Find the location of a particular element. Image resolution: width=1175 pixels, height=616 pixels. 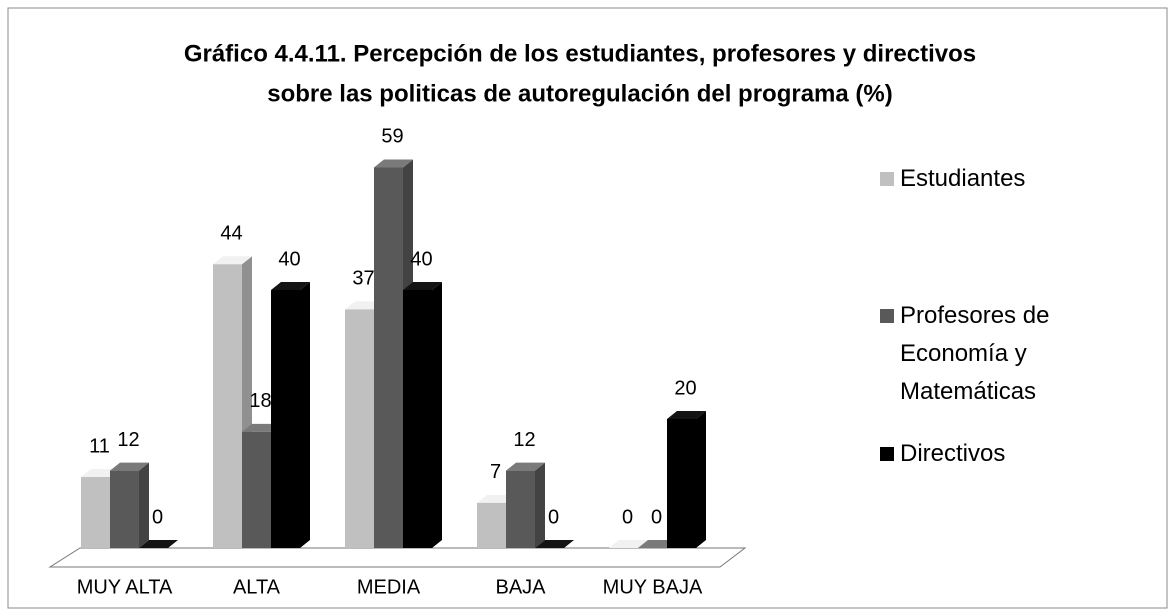

legend-label: Directivos is located at coordinates (953, 453).